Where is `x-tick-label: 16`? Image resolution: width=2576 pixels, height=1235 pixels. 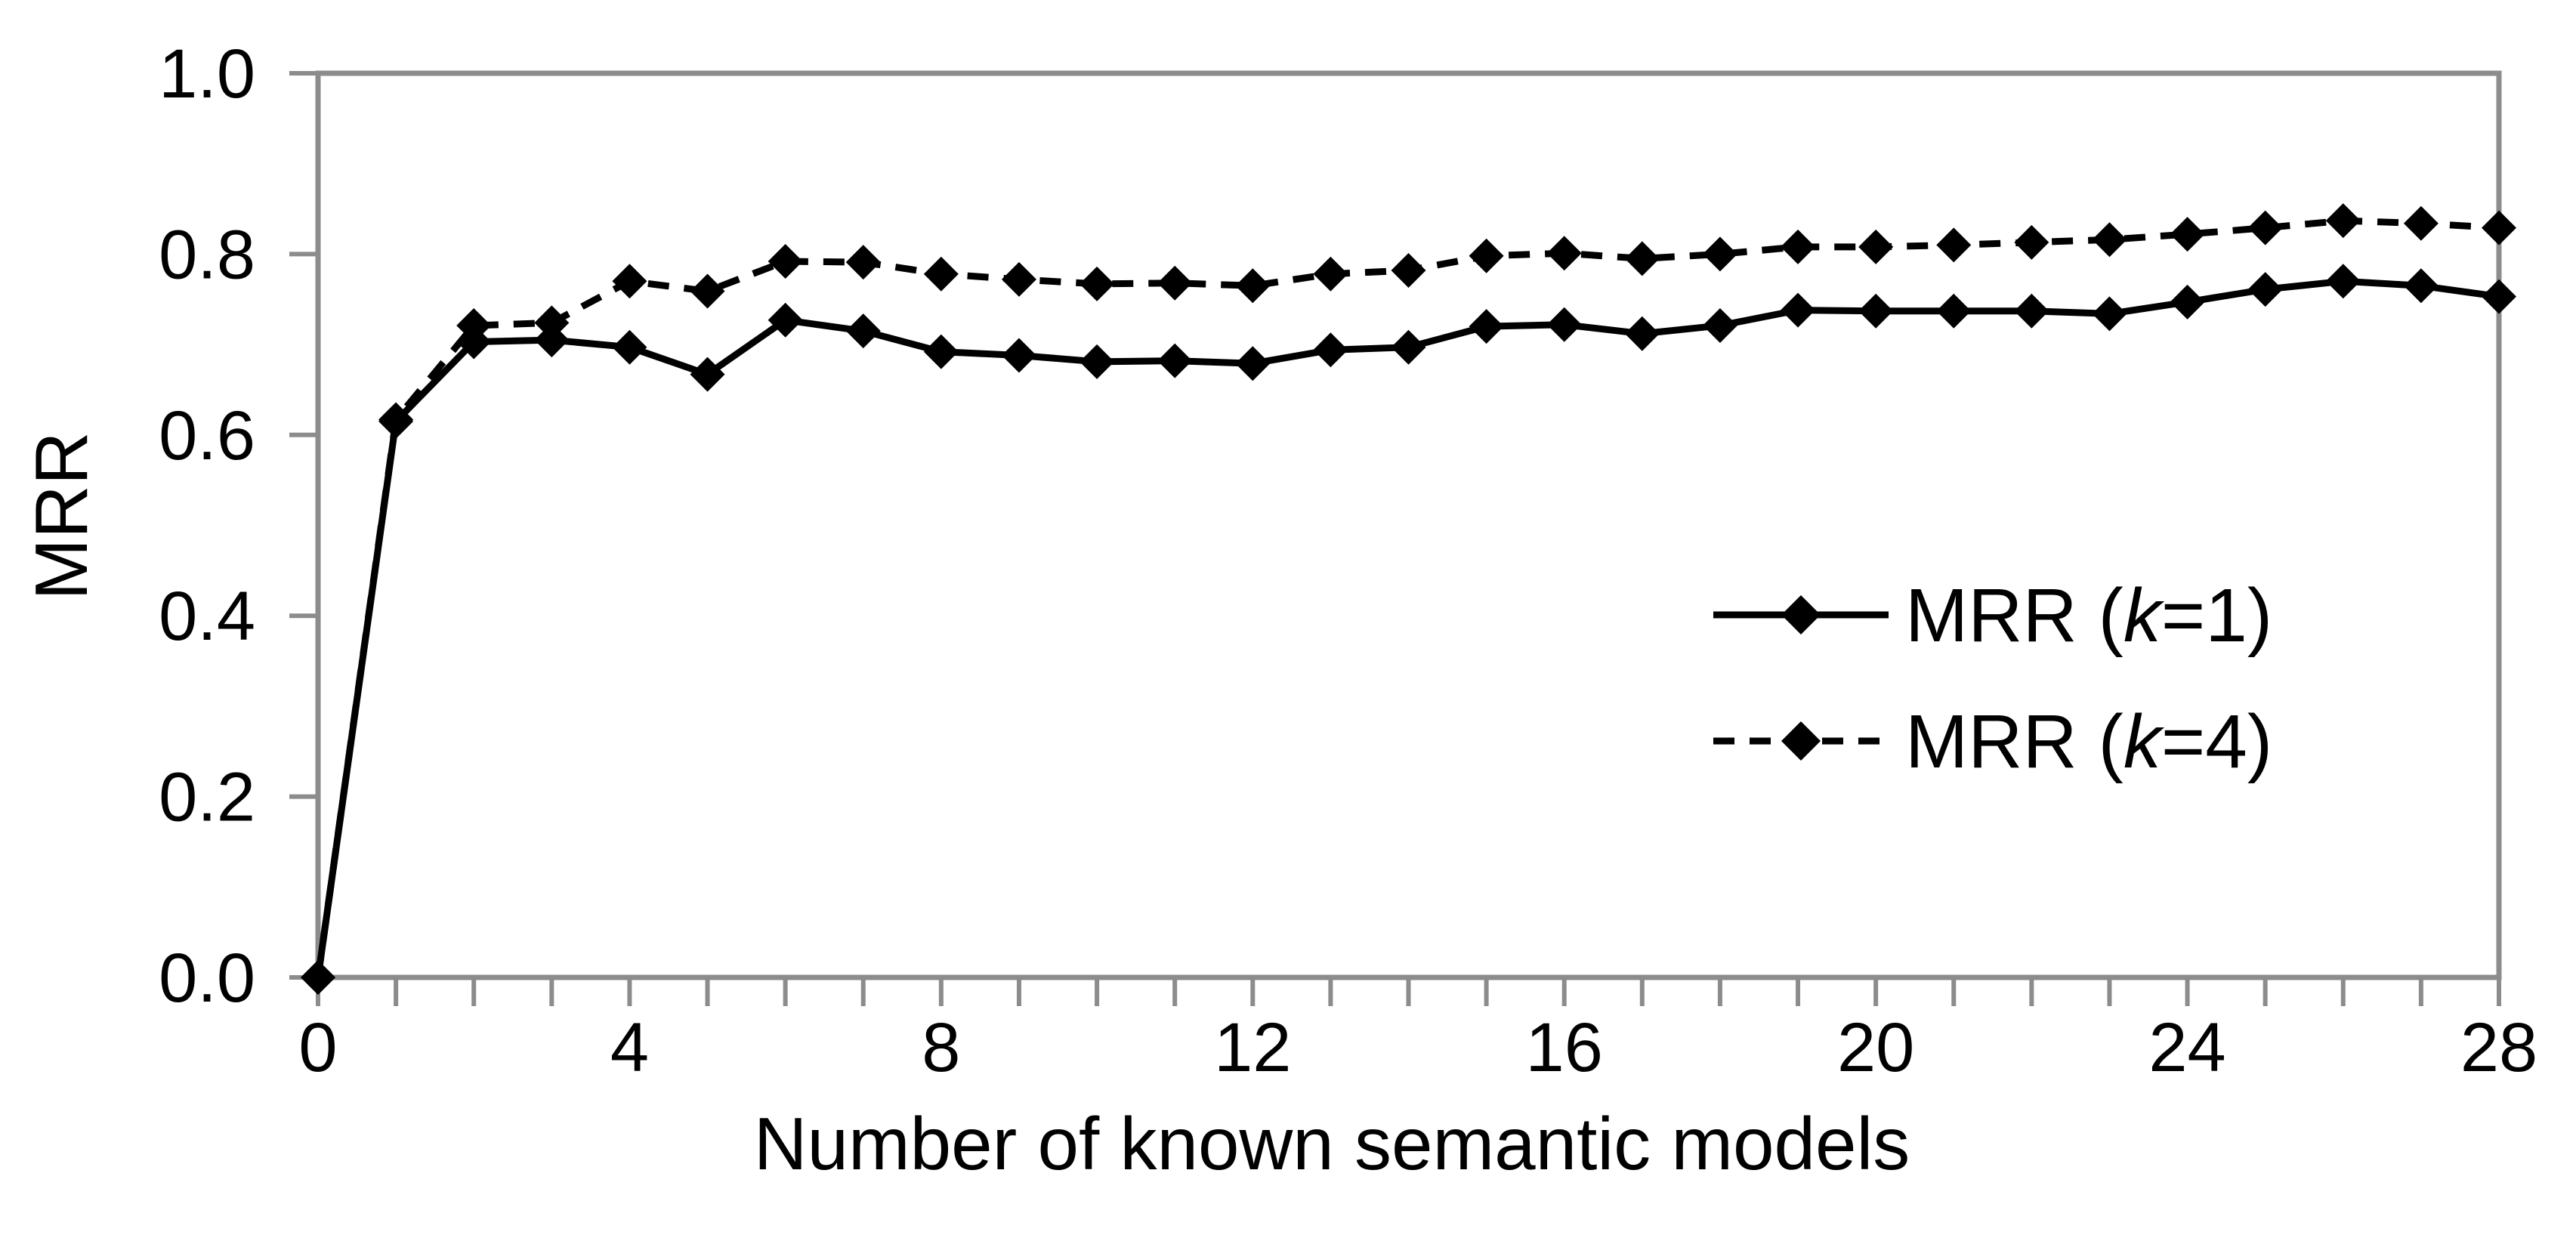 x-tick-label: 16 is located at coordinates (1564, 1047).